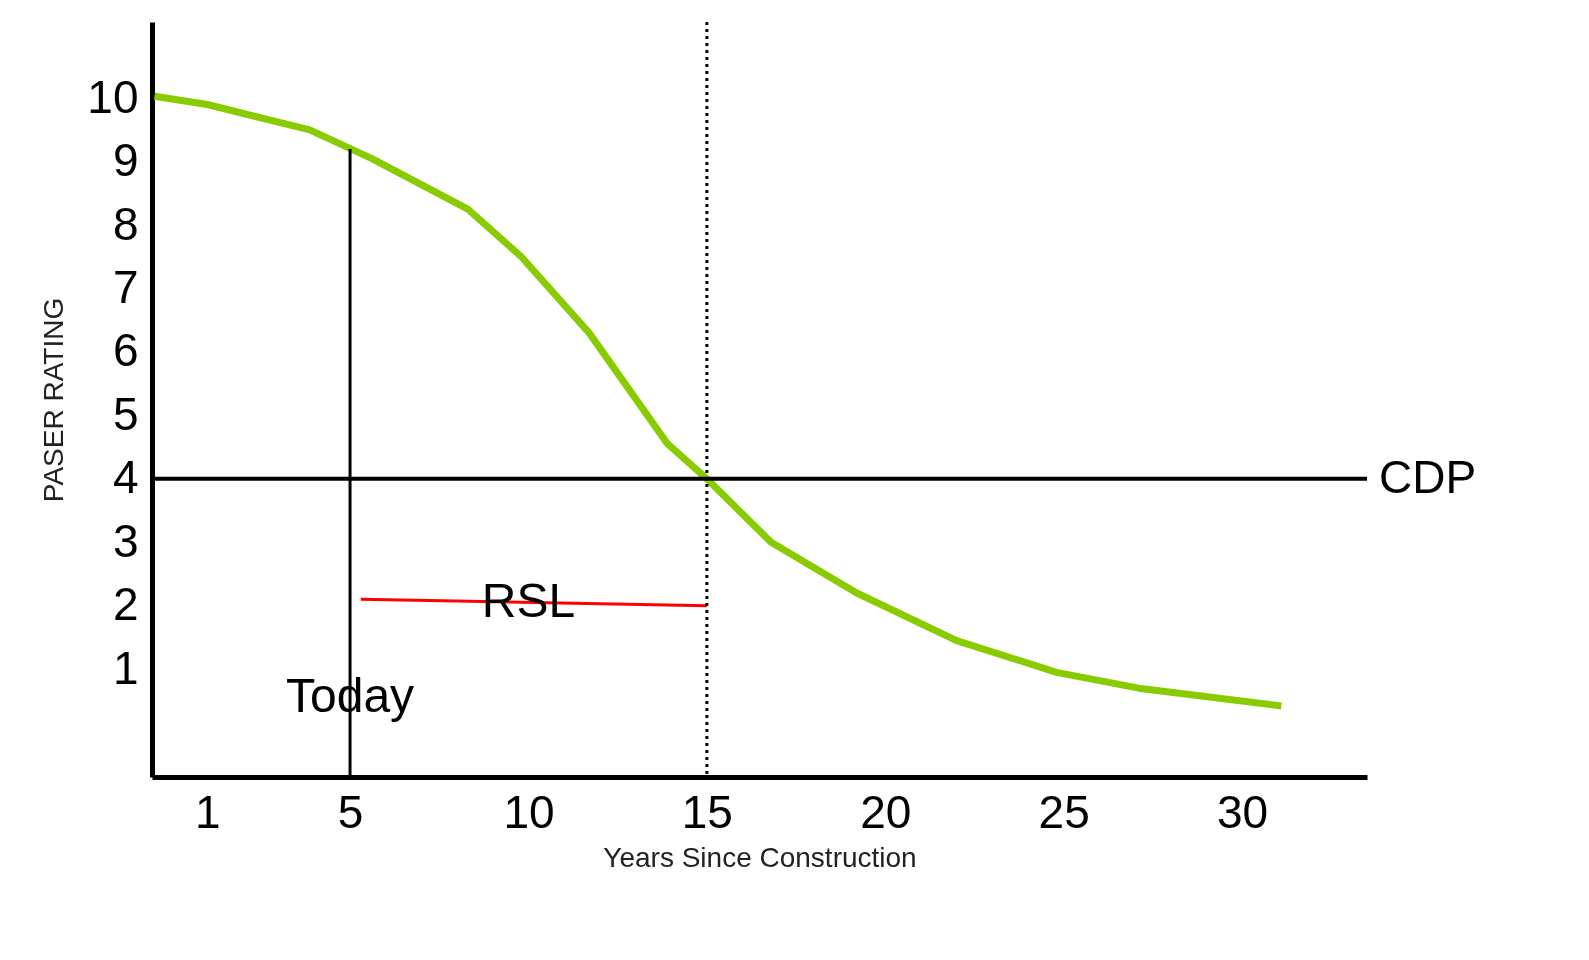 Image resolution: width=1589 pixels, height=960 pixels. What do you see at coordinates (125, 286) in the screenshot?
I see `y-tick-label: 7` at bounding box center [125, 286].